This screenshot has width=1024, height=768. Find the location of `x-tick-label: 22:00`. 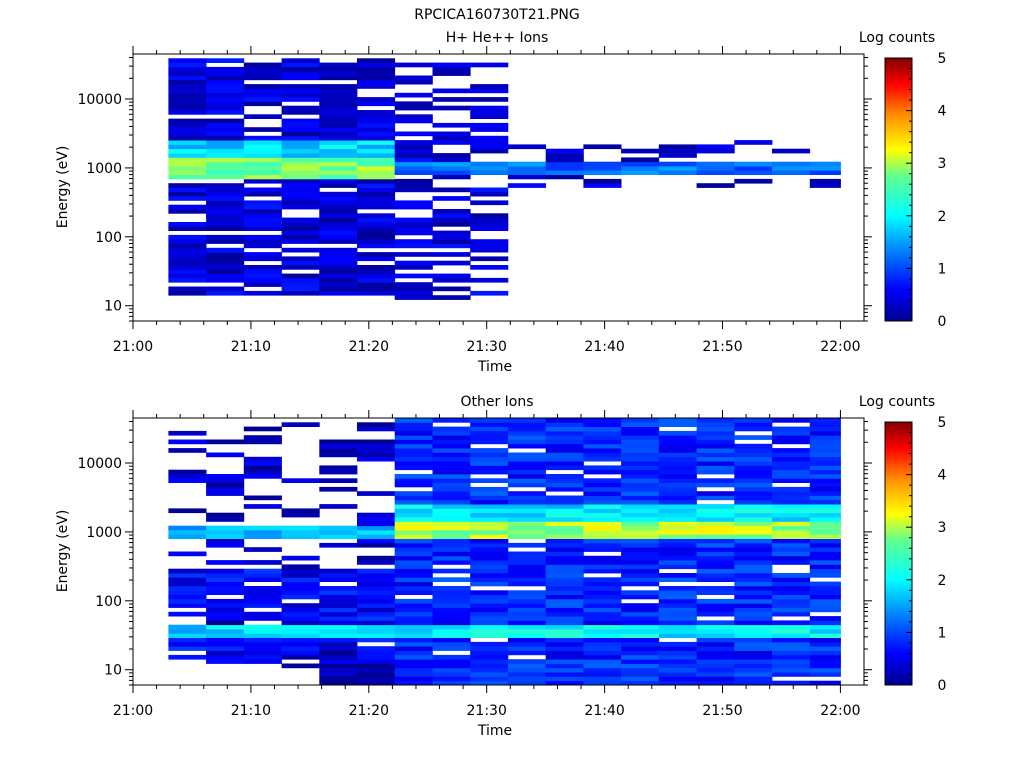

x-tick-label: 22:00 is located at coordinates (840, 711).